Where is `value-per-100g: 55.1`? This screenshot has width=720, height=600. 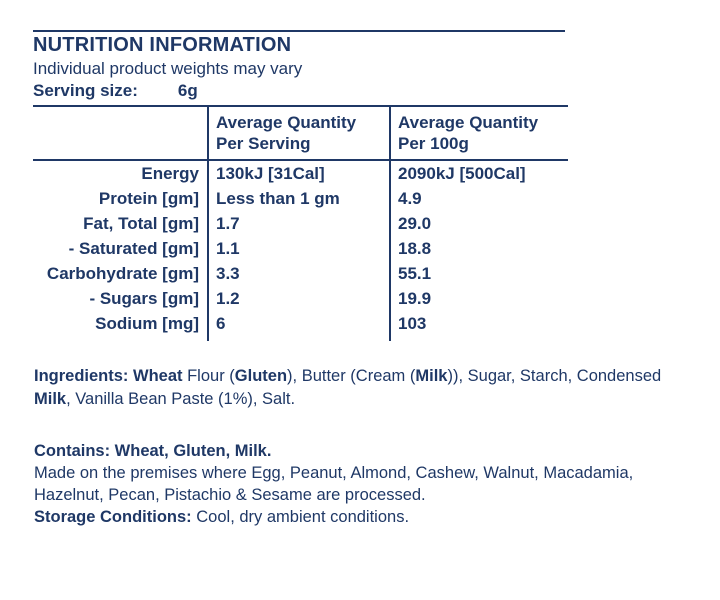
value-per-100g: 55.1 is located at coordinates (478, 273).